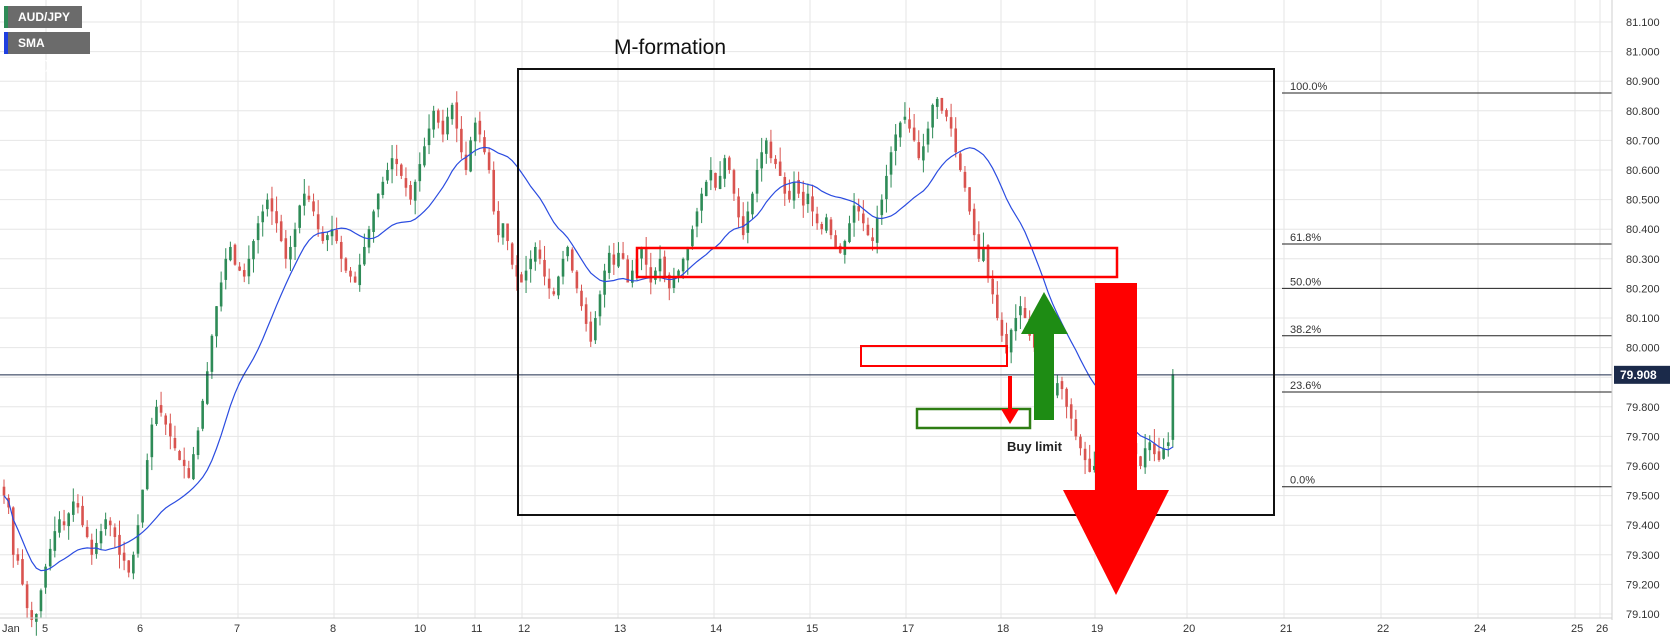  What do you see at coordinates (1638, 375) in the screenshot?
I see `current-price-value: 79.908` at bounding box center [1638, 375].